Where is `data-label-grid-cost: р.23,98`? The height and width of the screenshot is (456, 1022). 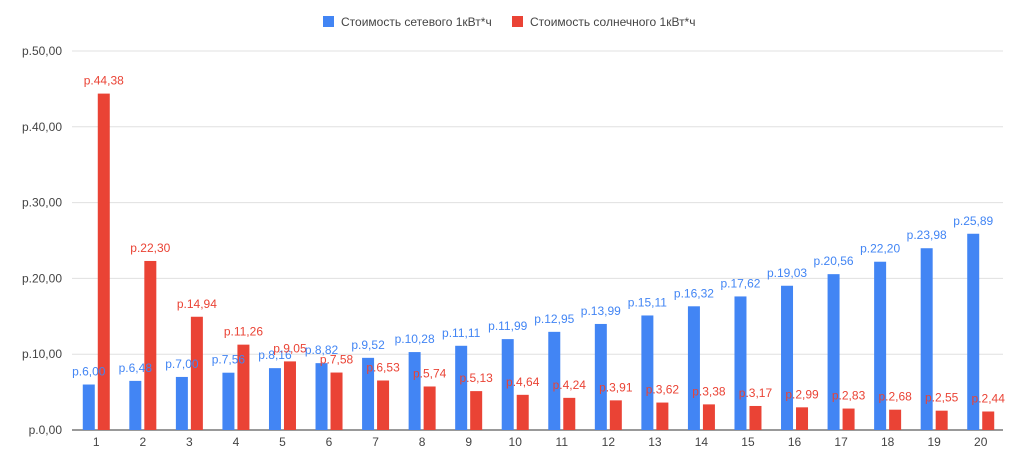 data-label-grid-cost: р.23,98 is located at coordinates (927, 235).